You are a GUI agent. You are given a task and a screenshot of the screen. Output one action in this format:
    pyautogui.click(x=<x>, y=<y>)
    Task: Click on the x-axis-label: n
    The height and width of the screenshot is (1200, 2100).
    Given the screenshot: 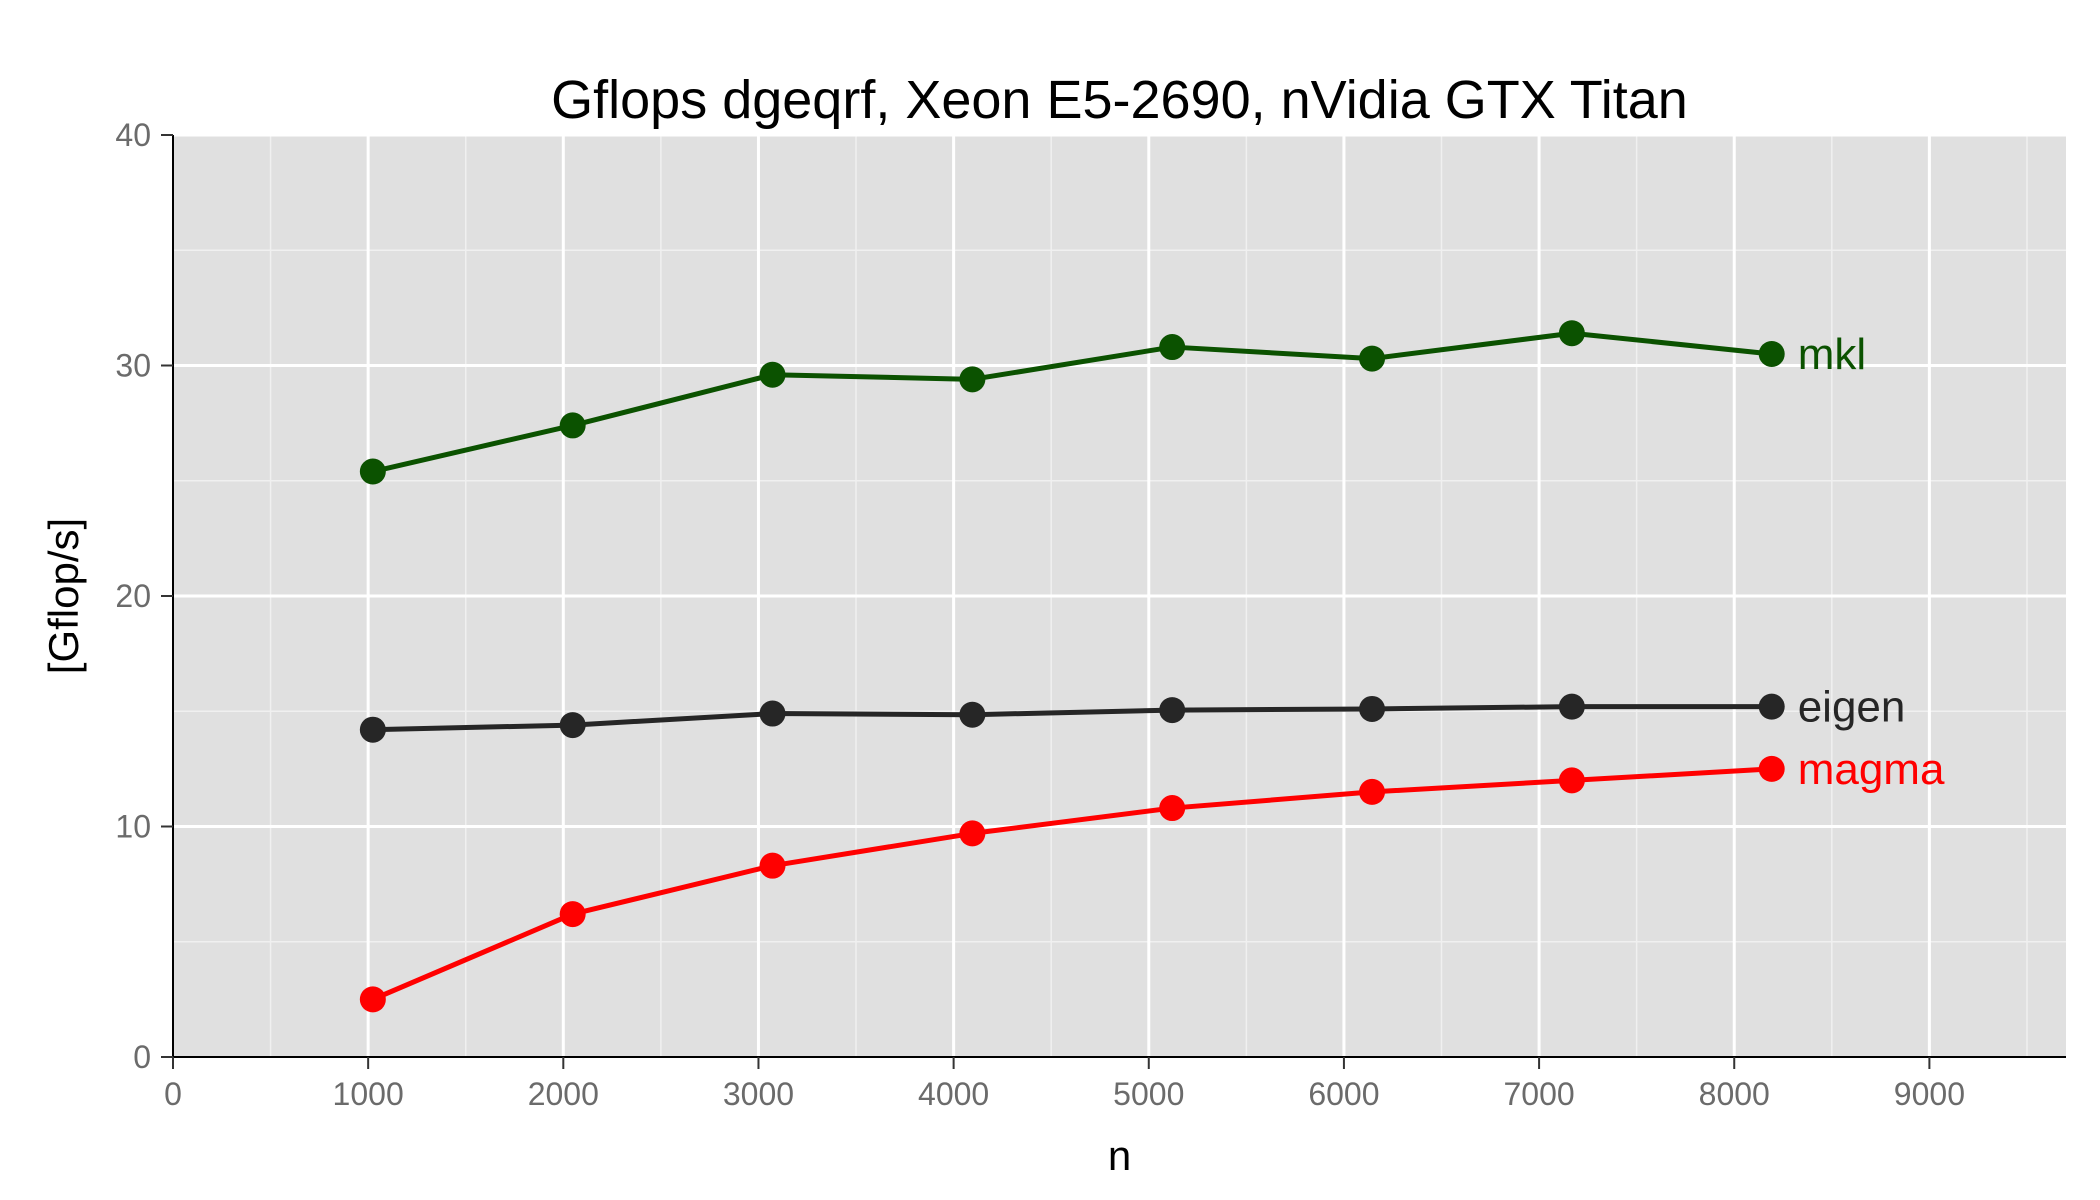 What is the action you would take?
    pyautogui.click(x=1119, y=1155)
    